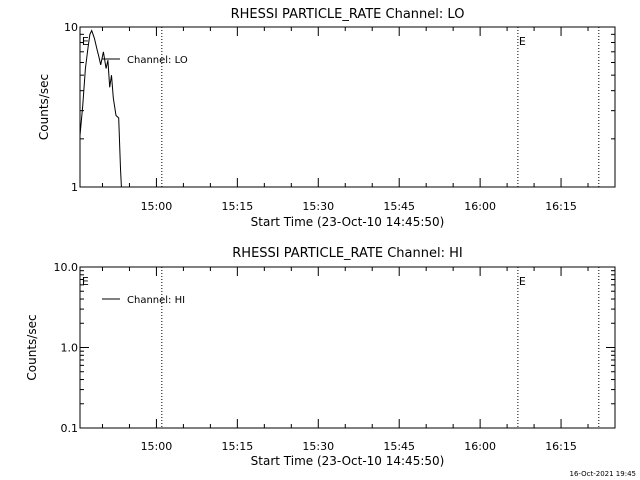 This screenshot has width=640, height=480. Describe the element at coordinates (44, 107) in the screenshot. I see `y-axis-label-0: Counts/sec` at that location.